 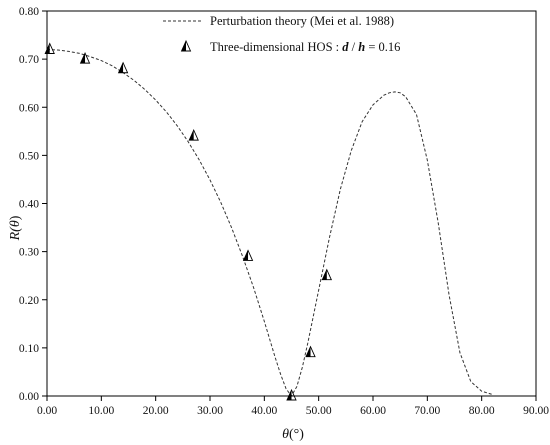 I want to click on x-tick-label: 70.00, so click(x=427, y=411).